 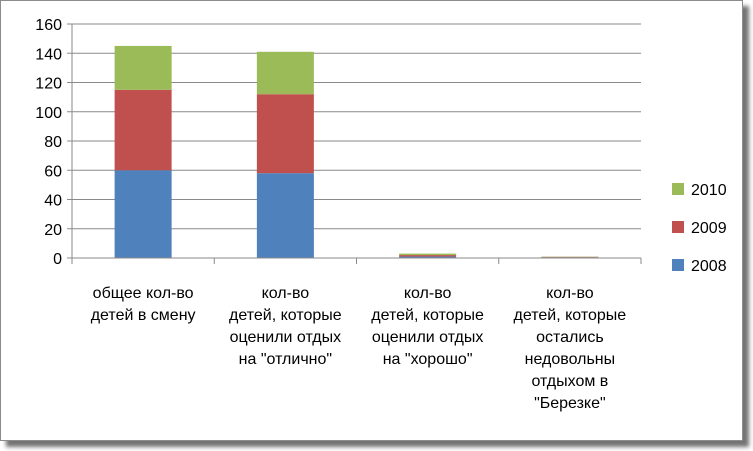 What do you see at coordinates (143, 315) in the screenshot?
I see `x-category-label: детей в смену` at bounding box center [143, 315].